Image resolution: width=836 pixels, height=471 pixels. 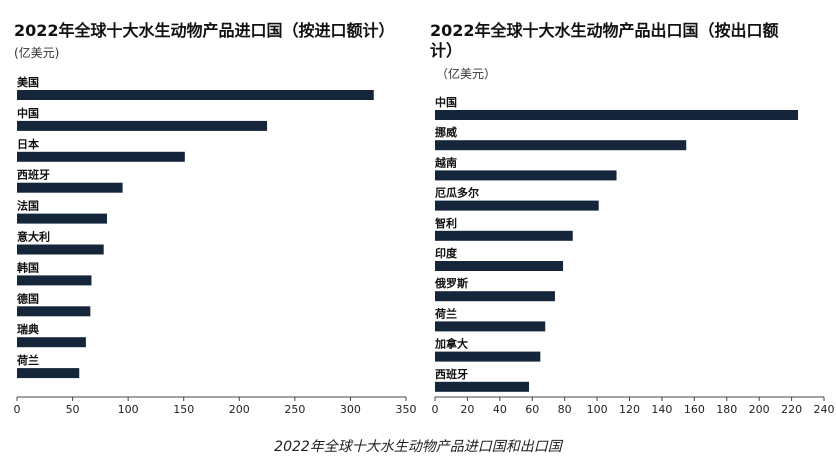 I want to click on import-category-label: 德国, so click(x=27, y=298).